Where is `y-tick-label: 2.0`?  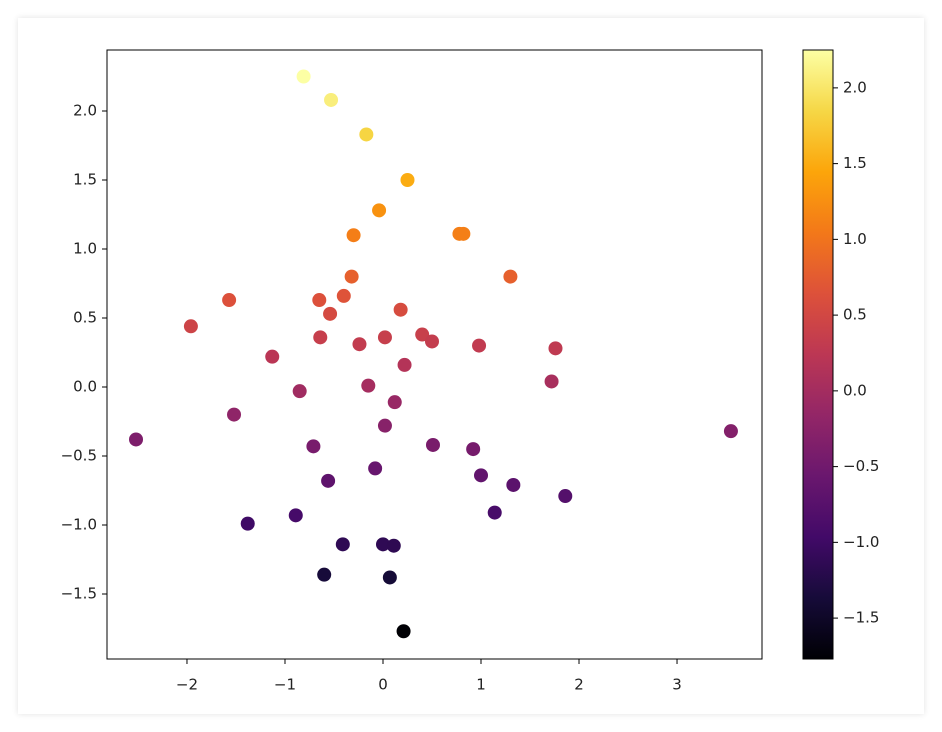 y-tick-label: 2.0 is located at coordinates (85, 110).